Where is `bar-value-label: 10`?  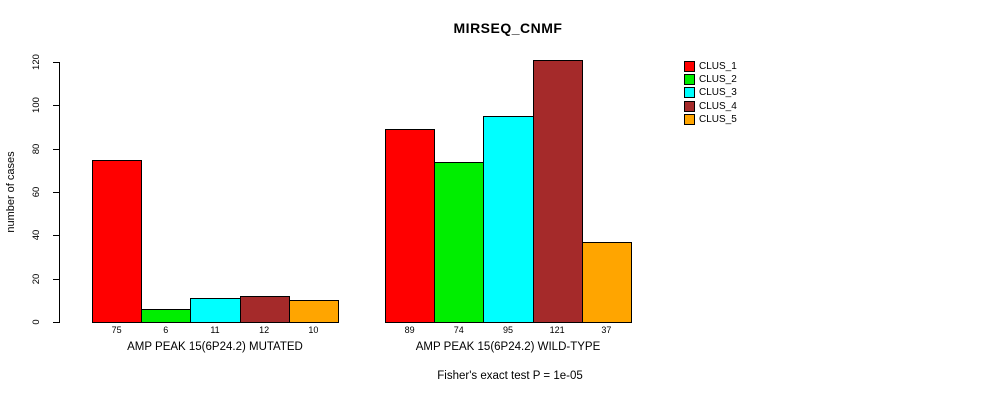 bar-value-label: 10 is located at coordinates (313, 330).